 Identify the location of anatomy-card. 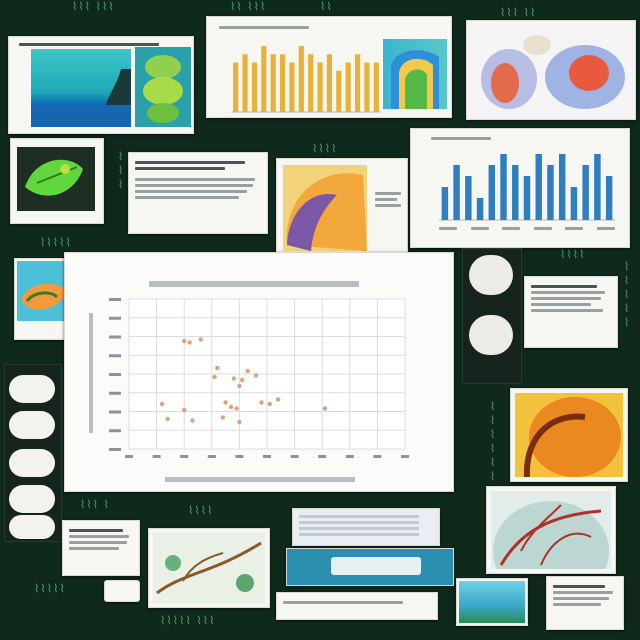
(551, 70).